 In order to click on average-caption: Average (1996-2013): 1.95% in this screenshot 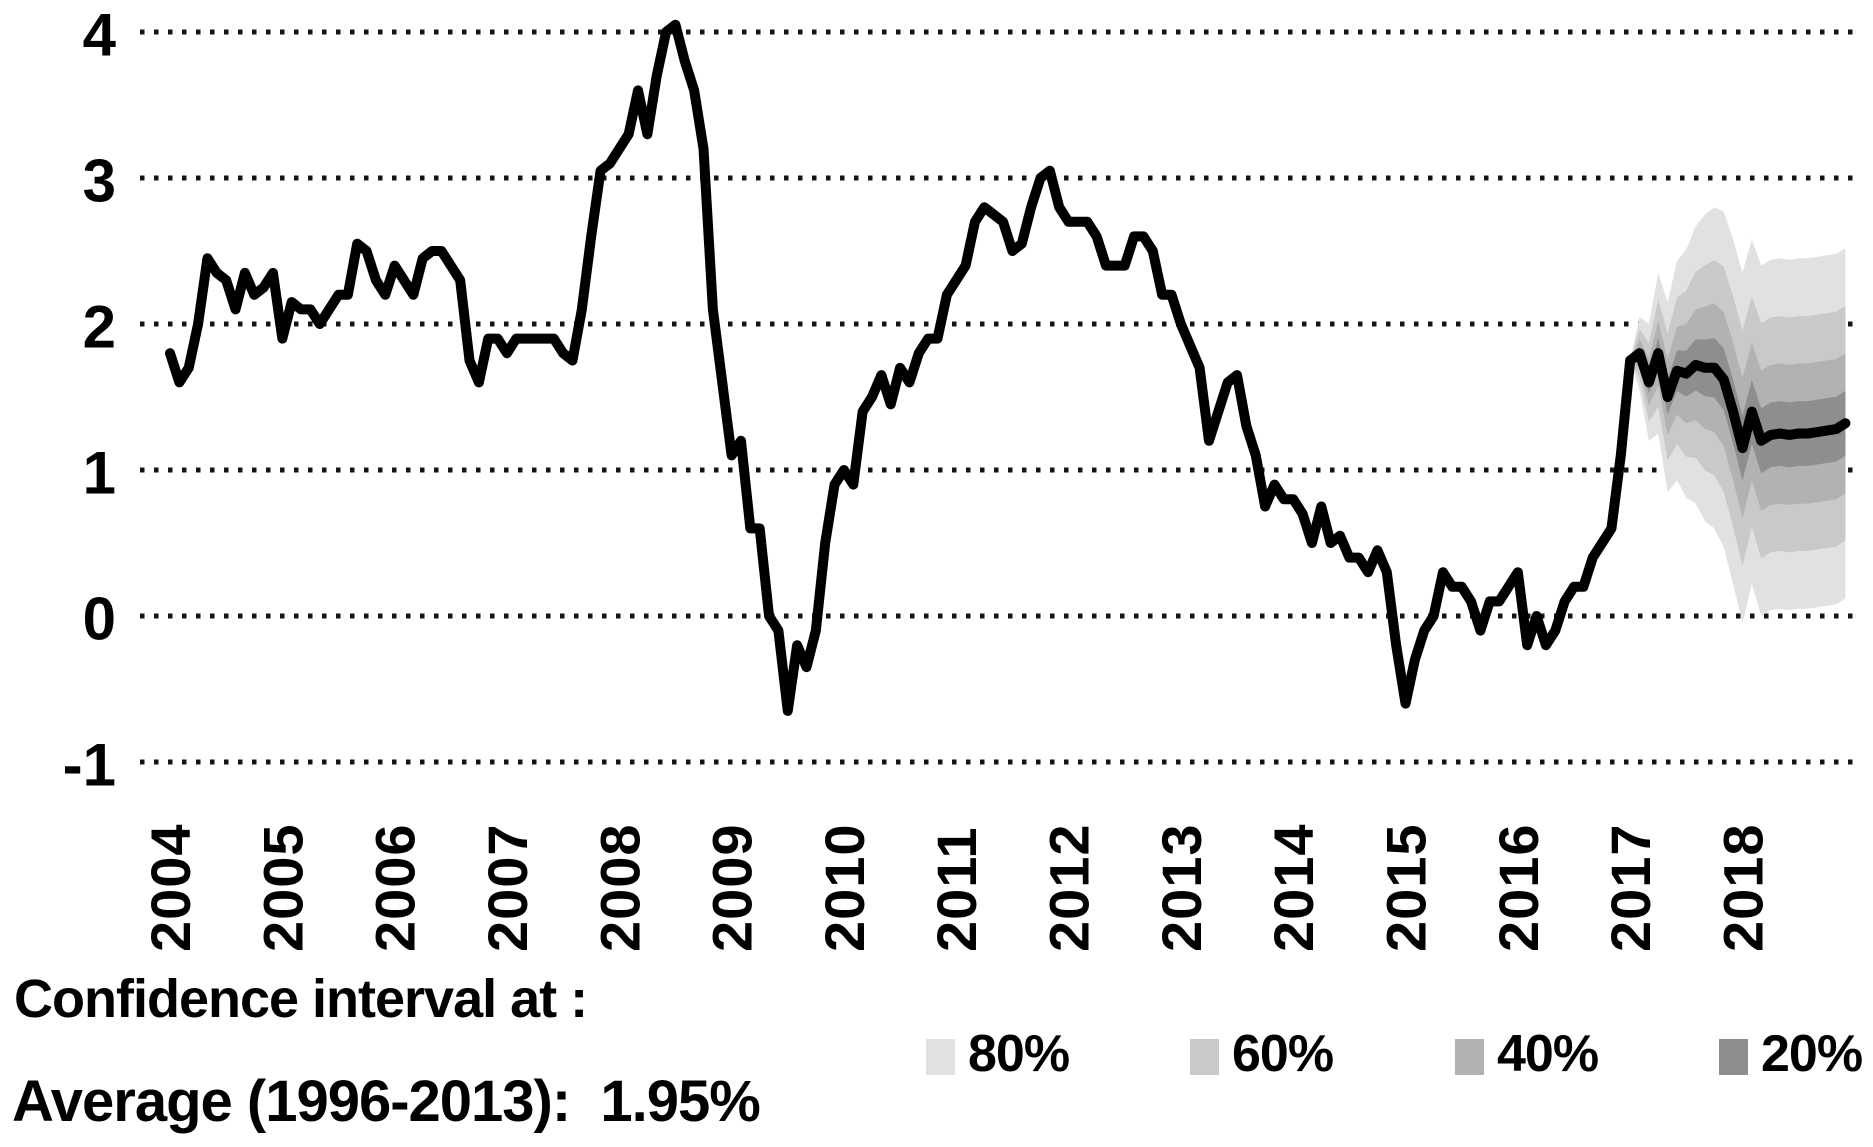, I will do `click(386, 1101)`.